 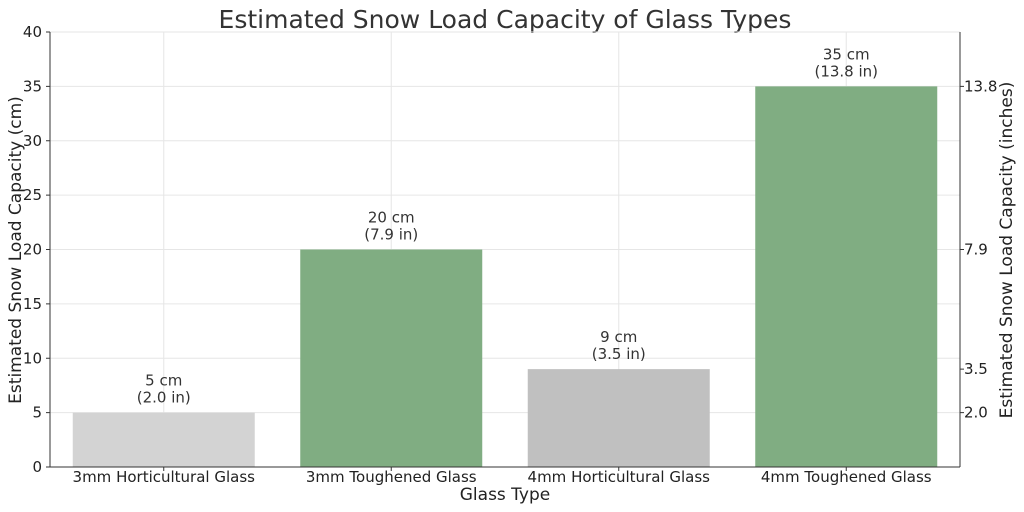 What do you see at coordinates (846, 71) in the screenshot?
I see `data-label-in: (13.8 in)` at bounding box center [846, 71].